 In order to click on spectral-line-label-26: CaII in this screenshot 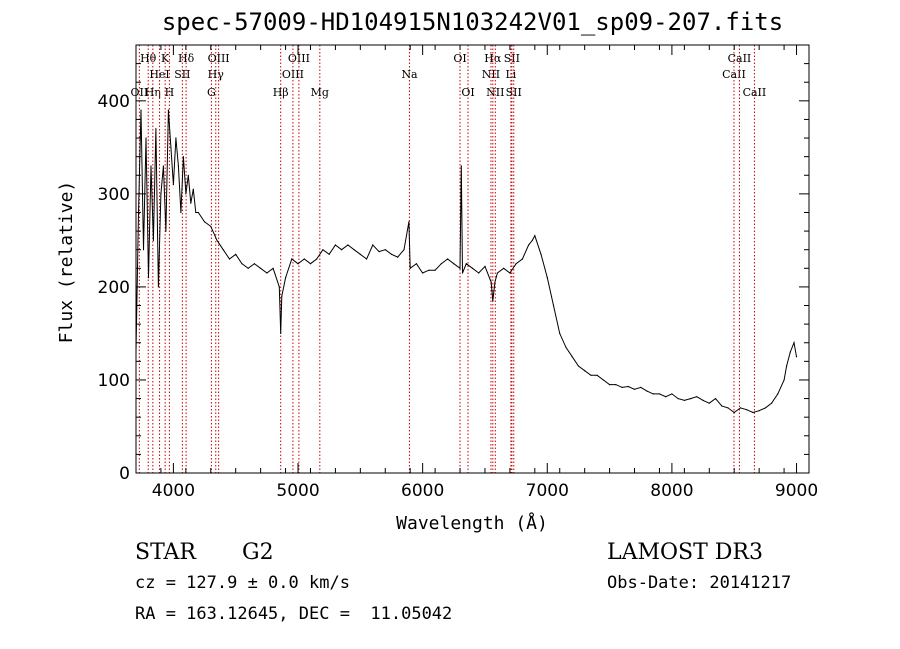, I will do `click(755, 92)`.